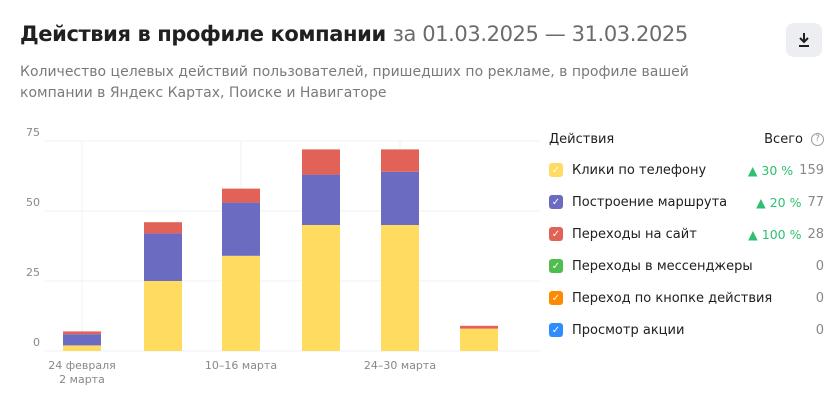 The image size is (840, 411). What do you see at coordinates (770, 170) in the screenshot?
I see `change-percent: ▲ 30 %` at bounding box center [770, 170].